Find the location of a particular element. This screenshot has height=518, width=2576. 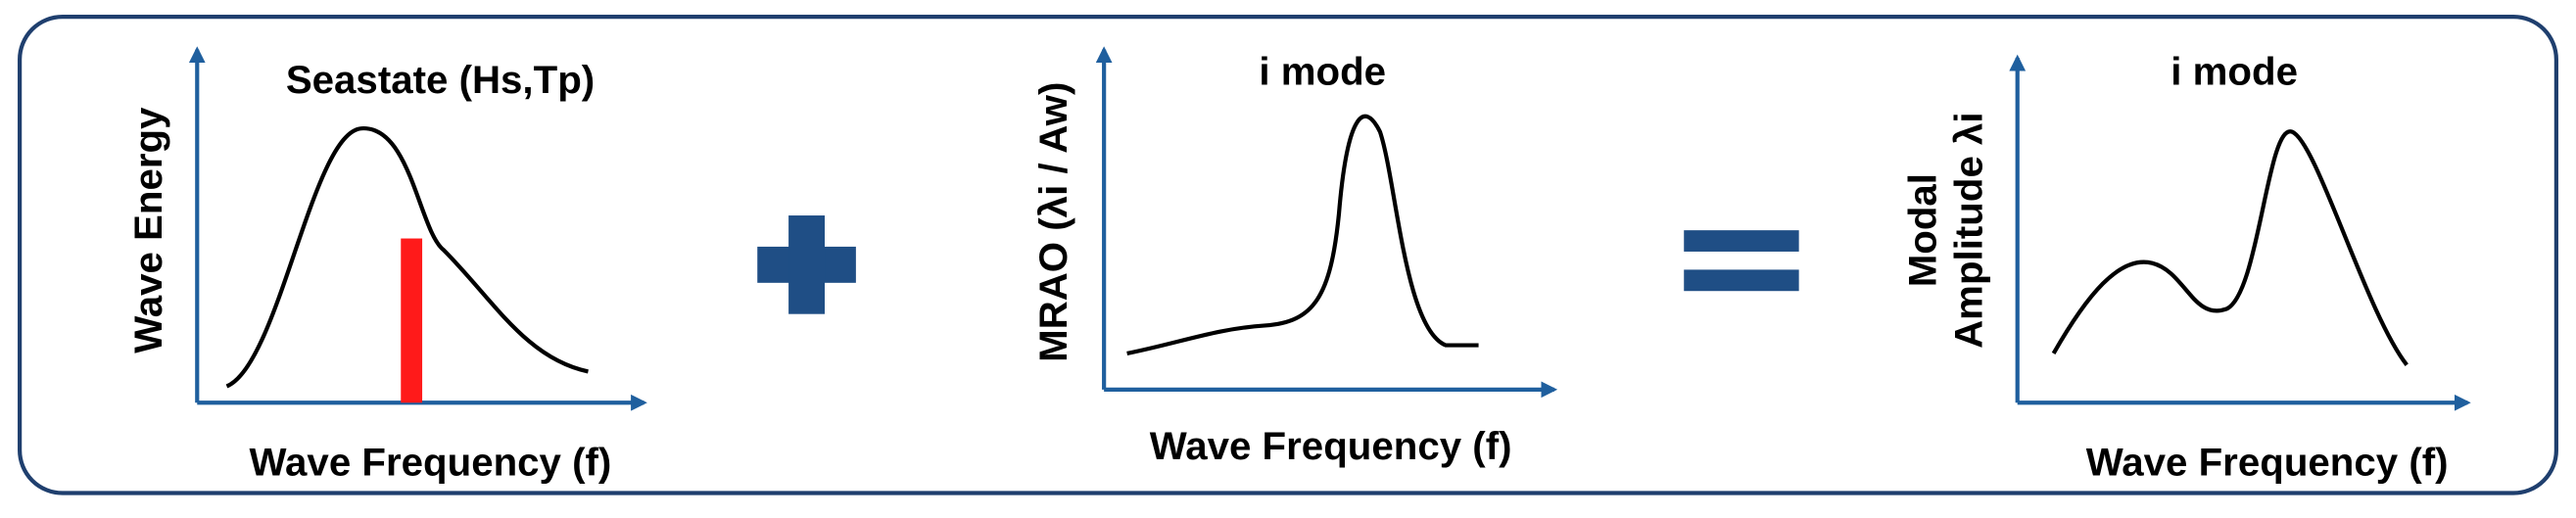

panel-title: Seastate (Hs,Tp) is located at coordinates (440, 80).